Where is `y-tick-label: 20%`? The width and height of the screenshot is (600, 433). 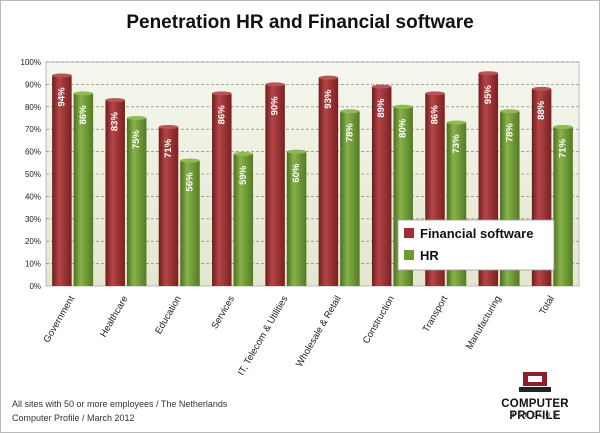 y-tick-label: 20% is located at coordinates (33, 241).